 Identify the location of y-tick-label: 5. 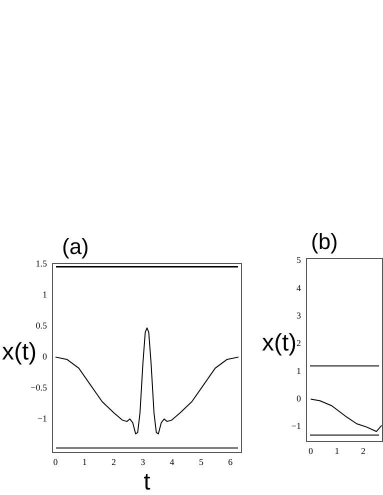
(299, 260).